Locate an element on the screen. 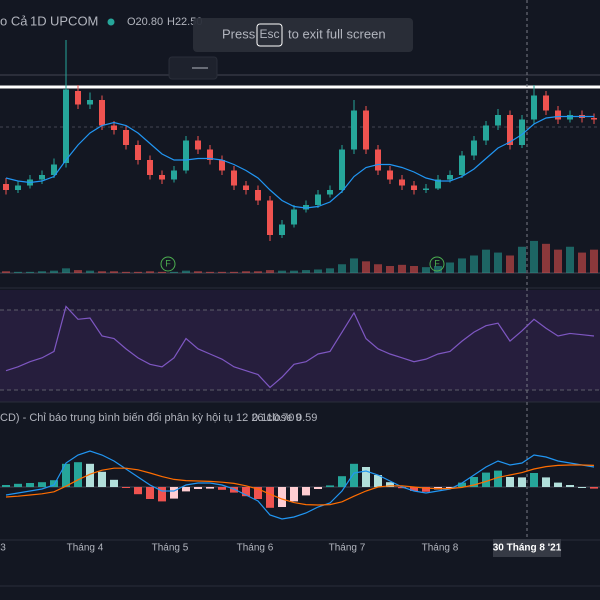 The image size is (600, 600). key-box is located at coordinates (269, 35).